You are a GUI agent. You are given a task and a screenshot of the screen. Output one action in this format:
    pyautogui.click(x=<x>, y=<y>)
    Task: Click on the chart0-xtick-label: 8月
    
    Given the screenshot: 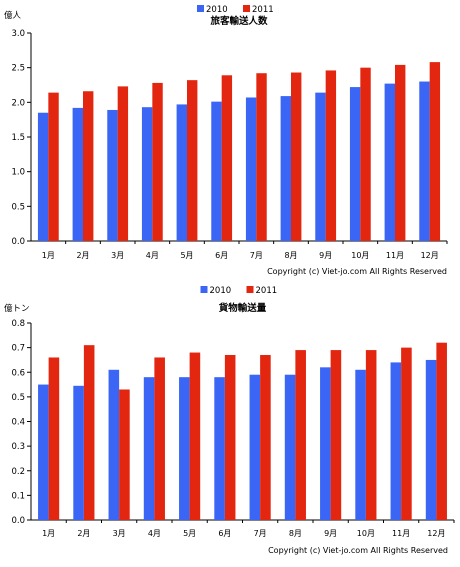 What is the action you would take?
    pyautogui.click(x=290, y=255)
    